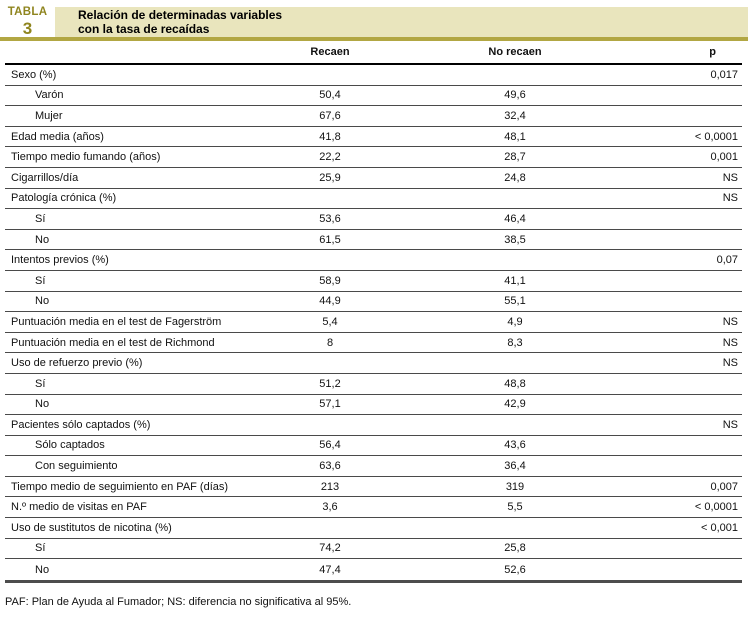 Image resolution: width=748 pixels, height=618 pixels. I want to click on row-label: Sólo captados, so click(70, 445).